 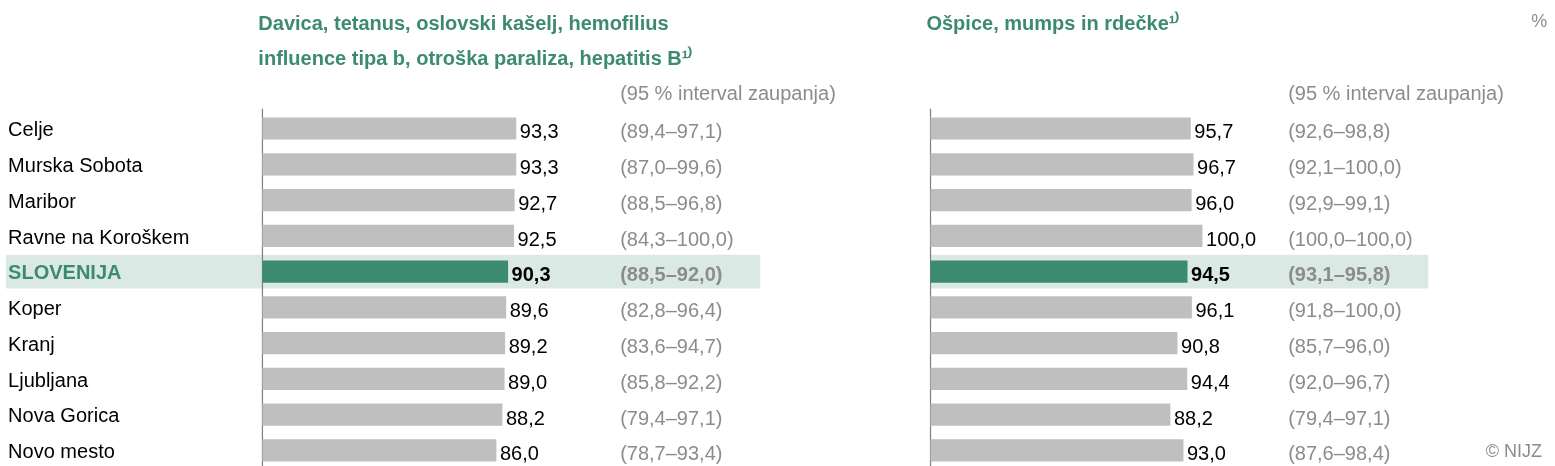 What do you see at coordinates (671, 202) in the screenshot?
I see `text: (88,5–96,8)` at bounding box center [671, 202].